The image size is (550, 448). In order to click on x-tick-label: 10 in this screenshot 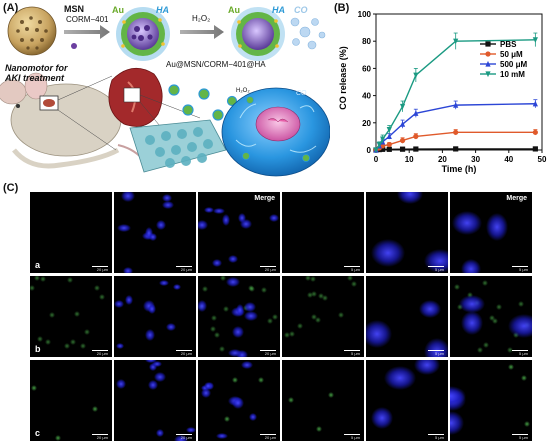, I will do `click(409, 159)`.